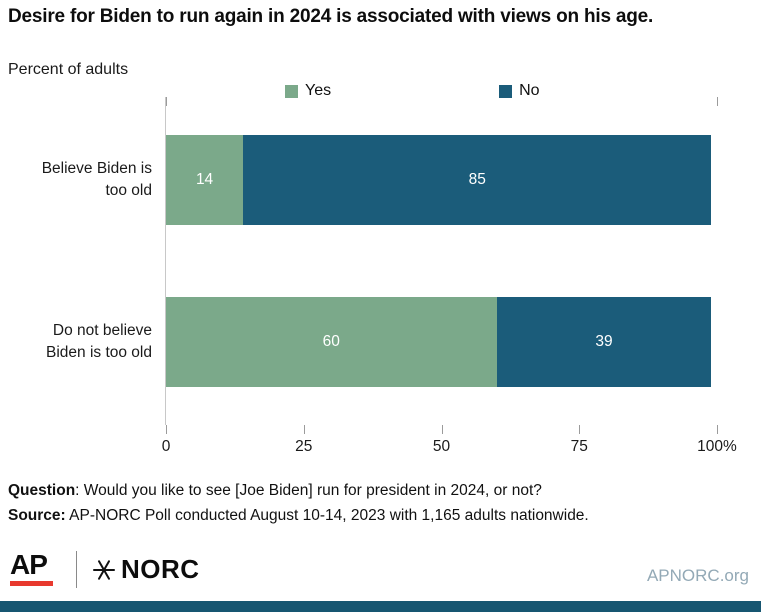 Image resolution: width=761 pixels, height=612 pixels. Describe the element at coordinates (99, 342) in the screenshot. I see `category-label: Do not believe Biden is too old` at that location.